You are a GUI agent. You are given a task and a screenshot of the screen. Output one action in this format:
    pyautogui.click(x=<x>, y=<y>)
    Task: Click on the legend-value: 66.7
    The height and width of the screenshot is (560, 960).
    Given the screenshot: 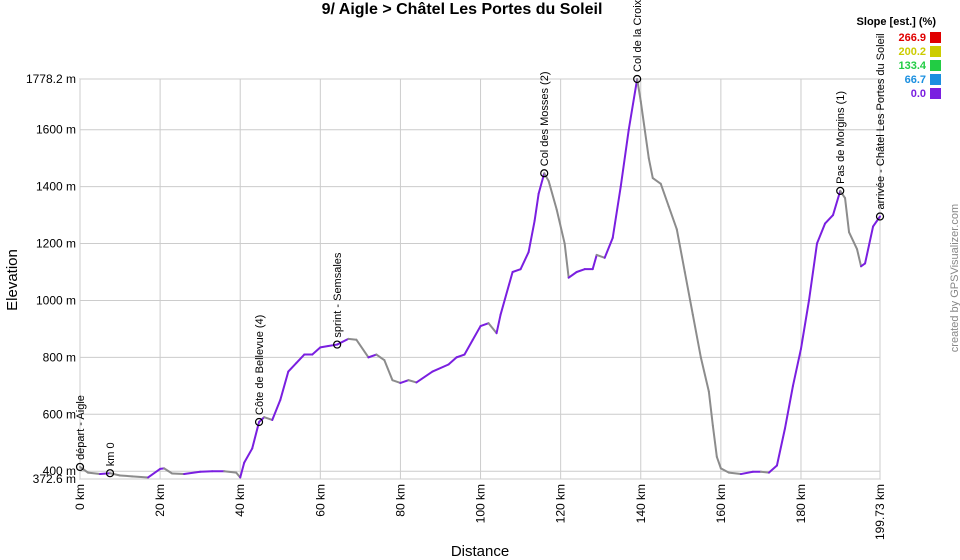 What is the action you would take?
    pyautogui.click(x=915, y=80)
    